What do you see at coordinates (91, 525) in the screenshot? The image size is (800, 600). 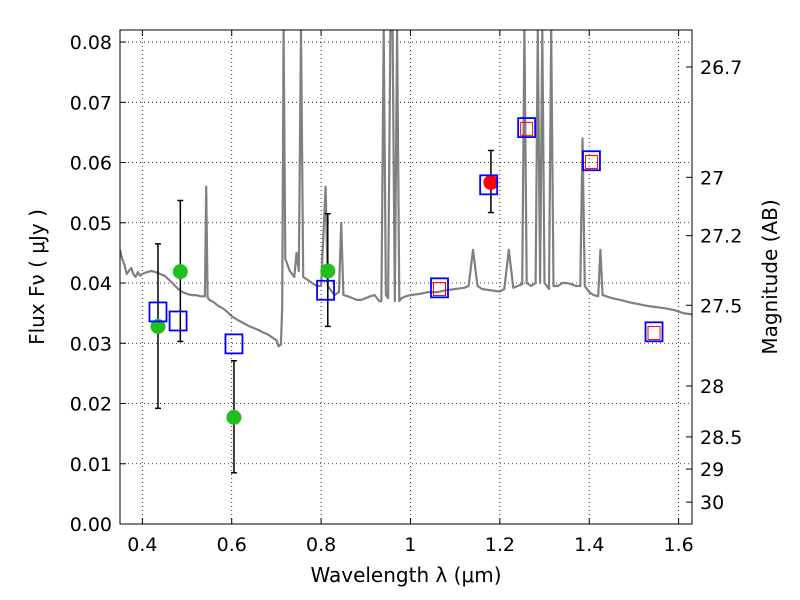 I see `y-tick-label: 0.00` at bounding box center [91, 525].